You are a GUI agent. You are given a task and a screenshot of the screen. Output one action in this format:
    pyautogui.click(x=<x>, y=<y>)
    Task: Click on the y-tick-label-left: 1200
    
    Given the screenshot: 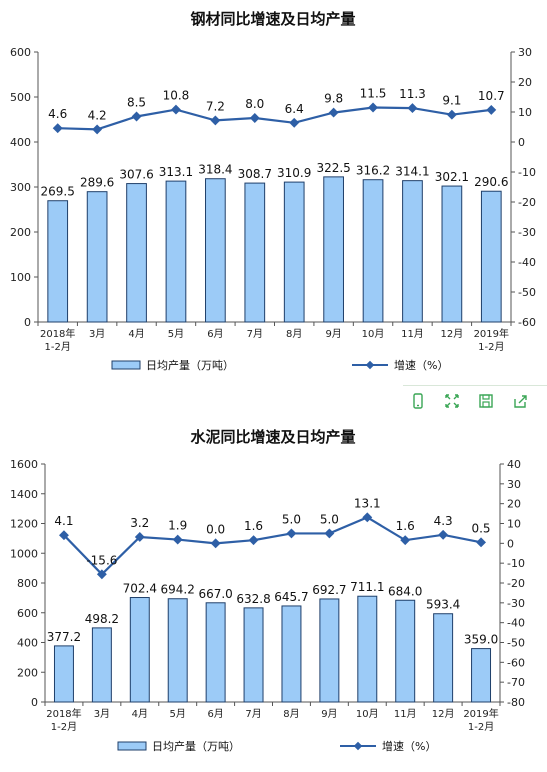 What is the action you would take?
    pyautogui.click(x=24, y=524)
    